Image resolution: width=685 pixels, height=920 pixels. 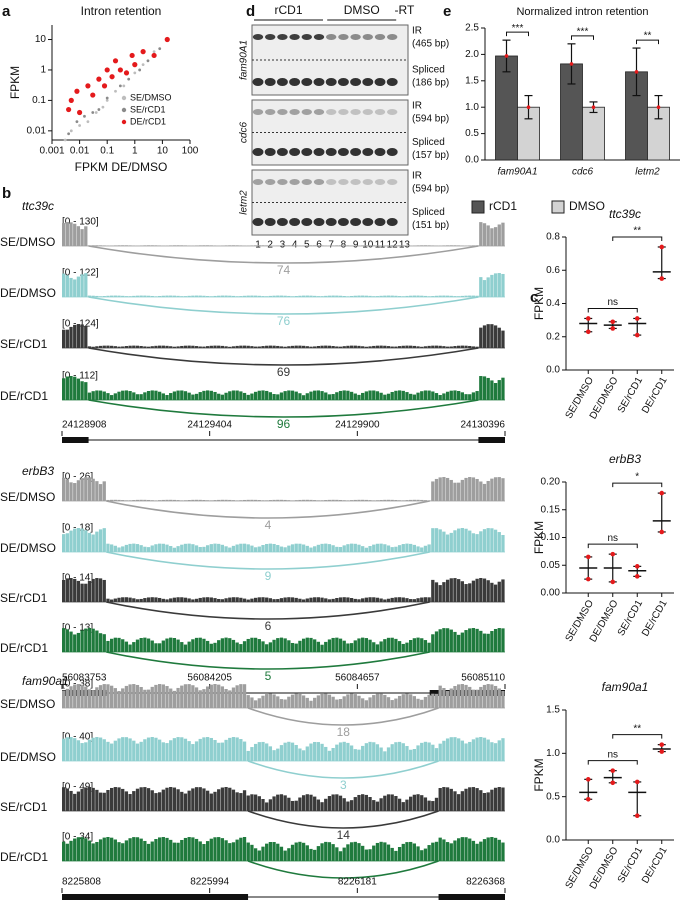 What do you see at coordinates (268, 525) in the screenshot?
I see `junction-count: 4` at bounding box center [268, 525].